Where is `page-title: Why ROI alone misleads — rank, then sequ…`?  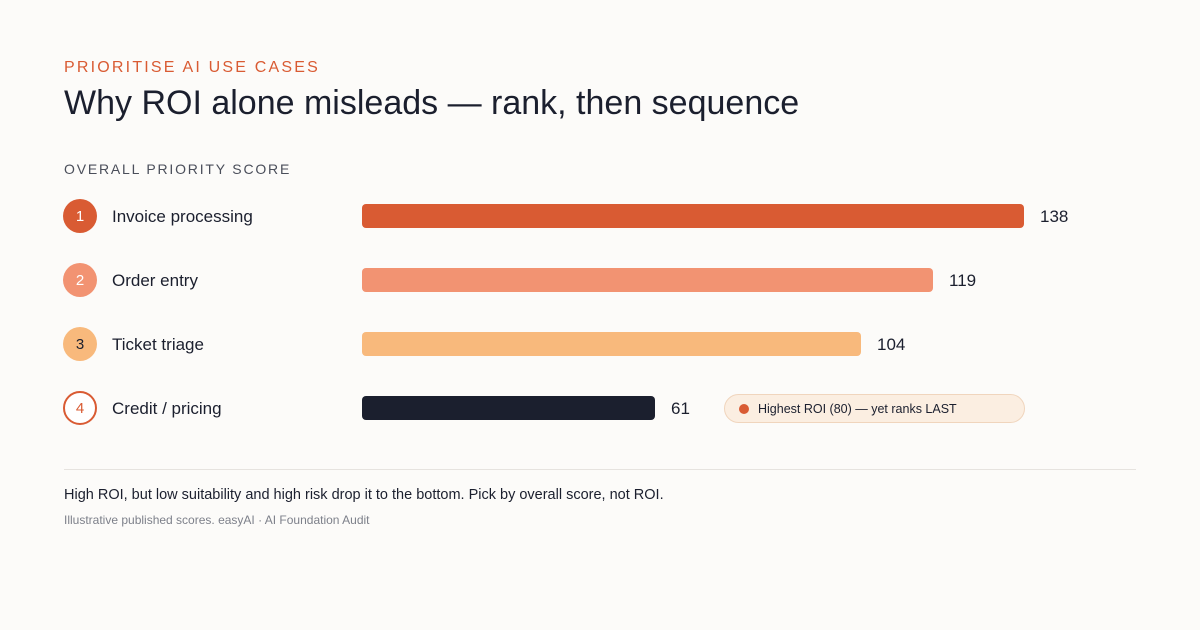
page-title: Why ROI alone misleads — rank, then sequ… is located at coordinates (432, 103).